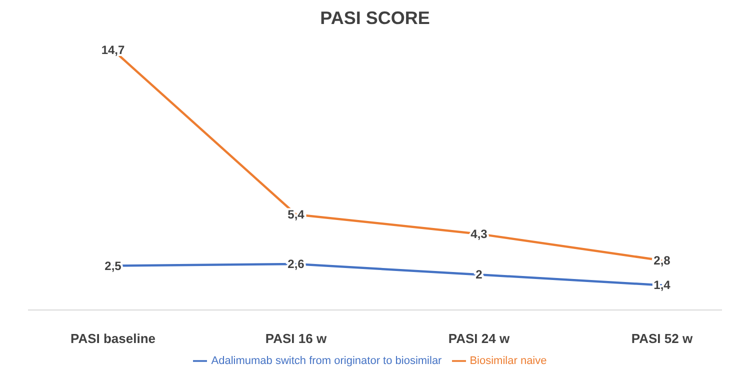 The height and width of the screenshot is (386, 750). I want to click on chart-title: PASI SCORE, so click(375, 19).